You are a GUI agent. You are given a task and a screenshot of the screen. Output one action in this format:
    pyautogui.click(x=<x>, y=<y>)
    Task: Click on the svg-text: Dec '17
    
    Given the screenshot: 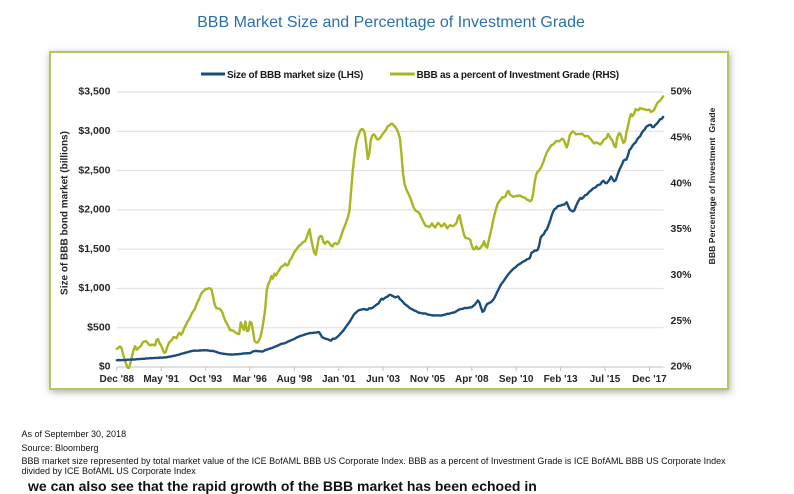 What is the action you would take?
    pyautogui.click(x=649, y=379)
    